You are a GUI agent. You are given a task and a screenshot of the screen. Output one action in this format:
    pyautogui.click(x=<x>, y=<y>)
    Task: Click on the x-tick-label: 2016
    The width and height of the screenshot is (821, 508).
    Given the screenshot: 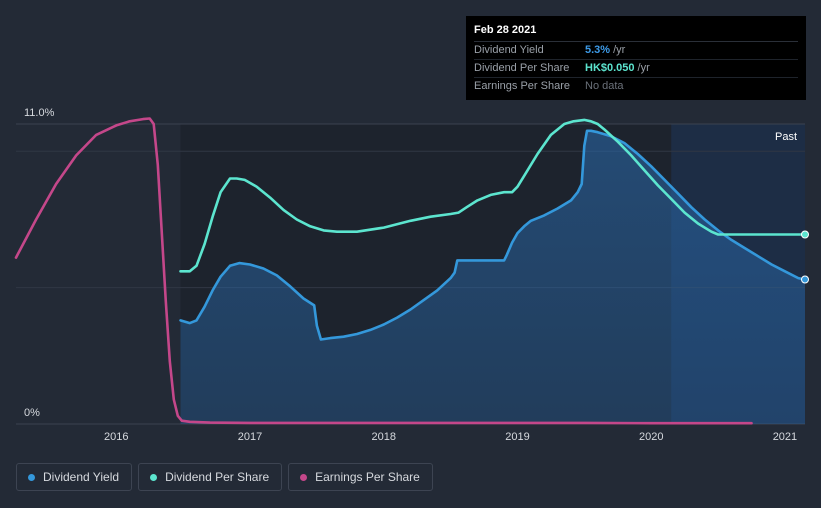 What is the action you would take?
    pyautogui.click(x=116, y=437)
    